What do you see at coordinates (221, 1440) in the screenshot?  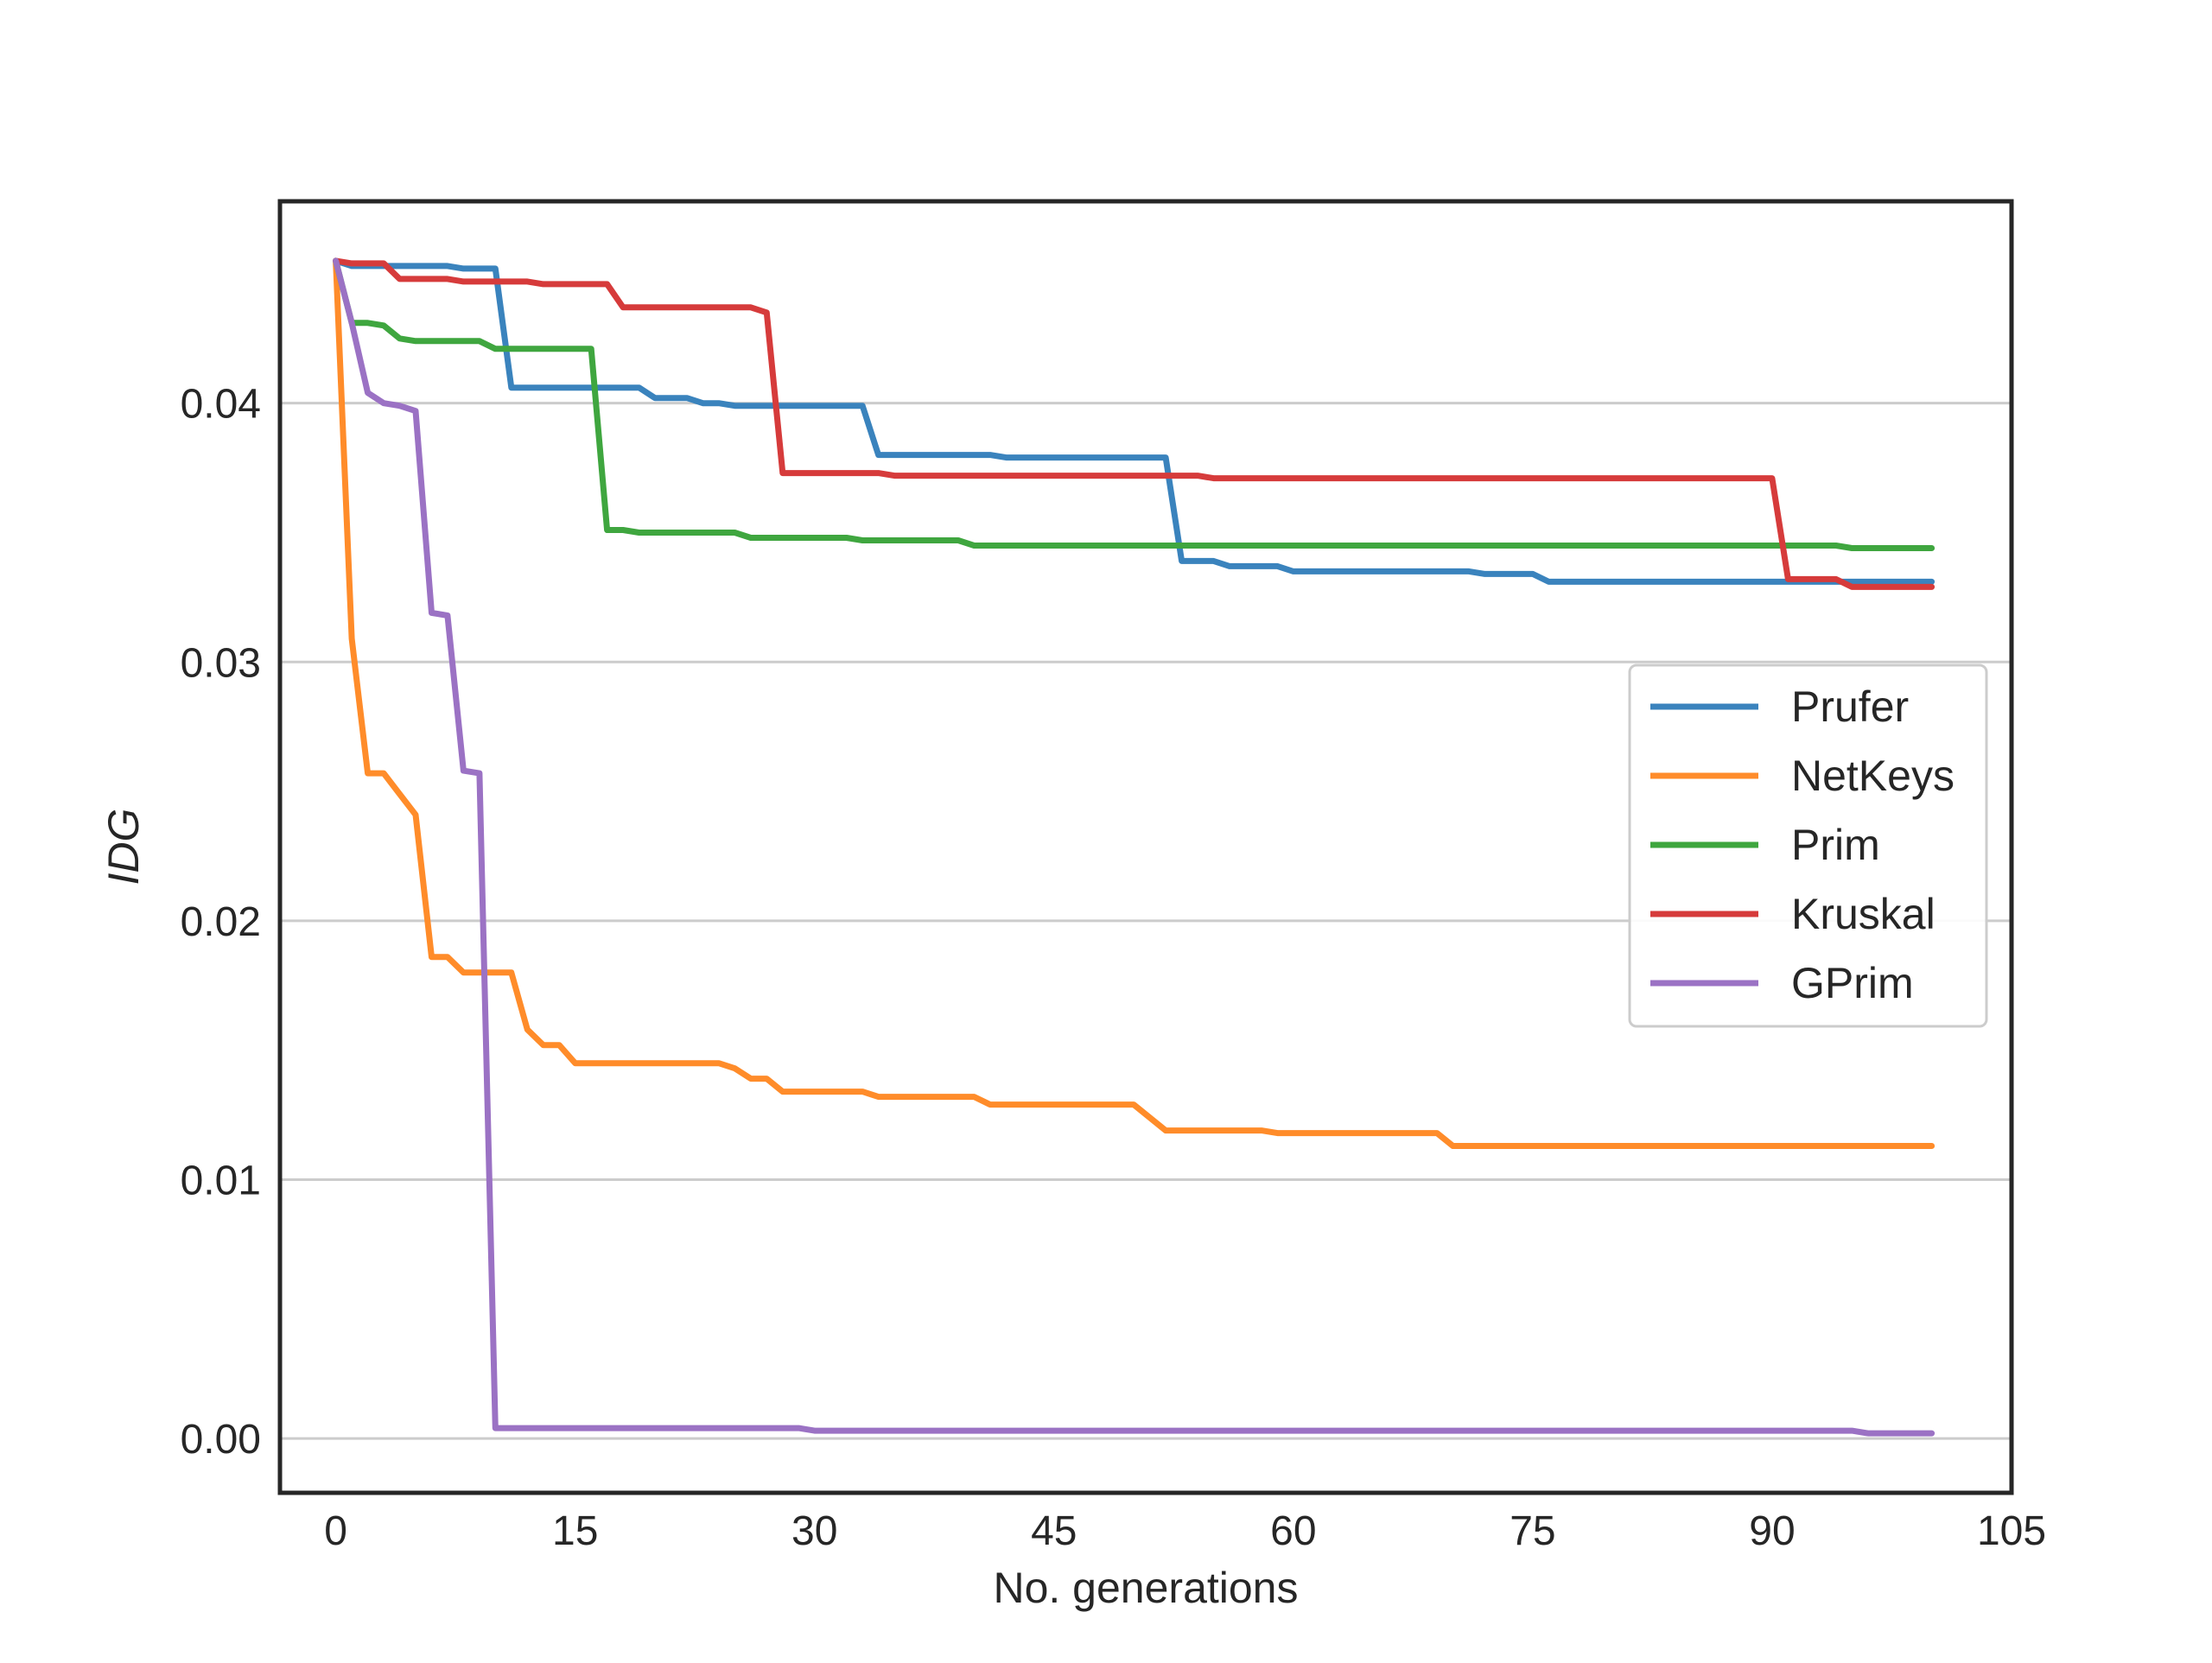 I see `y-tick-label: 0.00` at bounding box center [221, 1440].